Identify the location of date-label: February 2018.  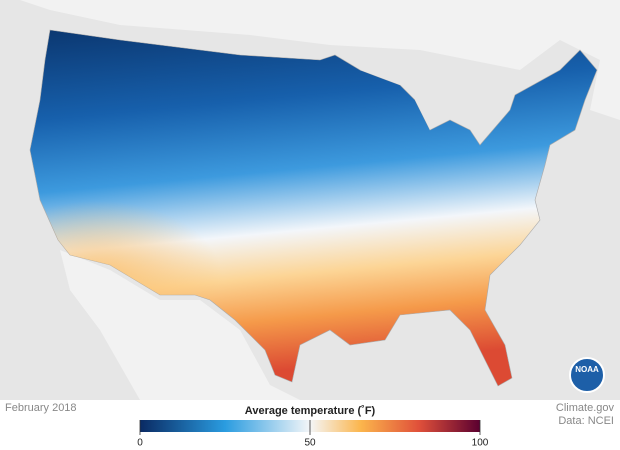
(41, 408).